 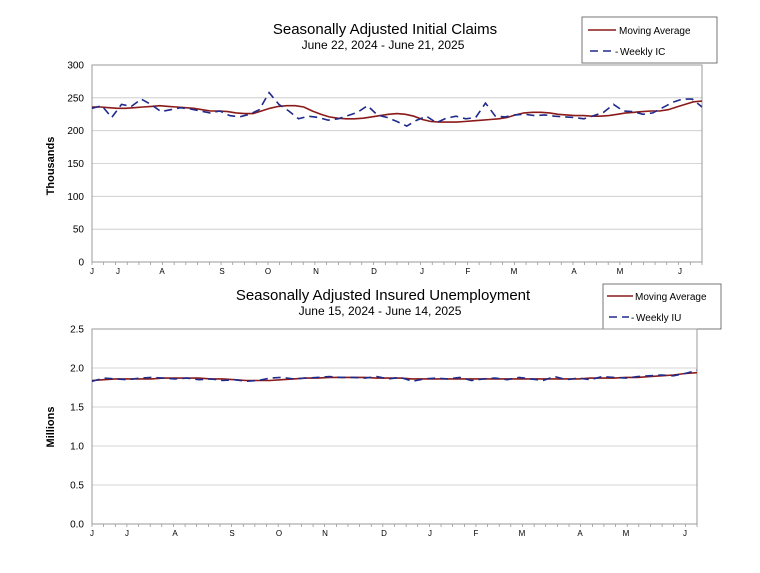 What do you see at coordinates (468, 271) in the screenshot?
I see `chart1-month-label: F` at bounding box center [468, 271].